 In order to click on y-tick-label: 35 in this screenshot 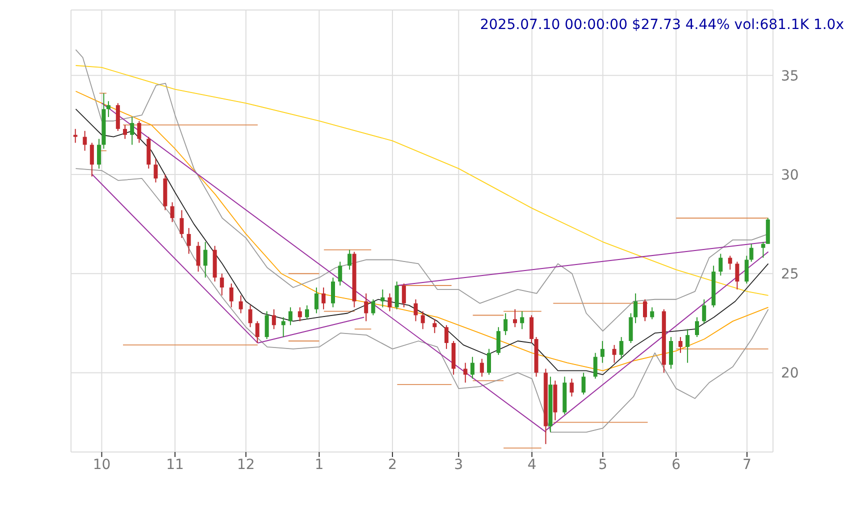, I will do `click(790, 76)`.